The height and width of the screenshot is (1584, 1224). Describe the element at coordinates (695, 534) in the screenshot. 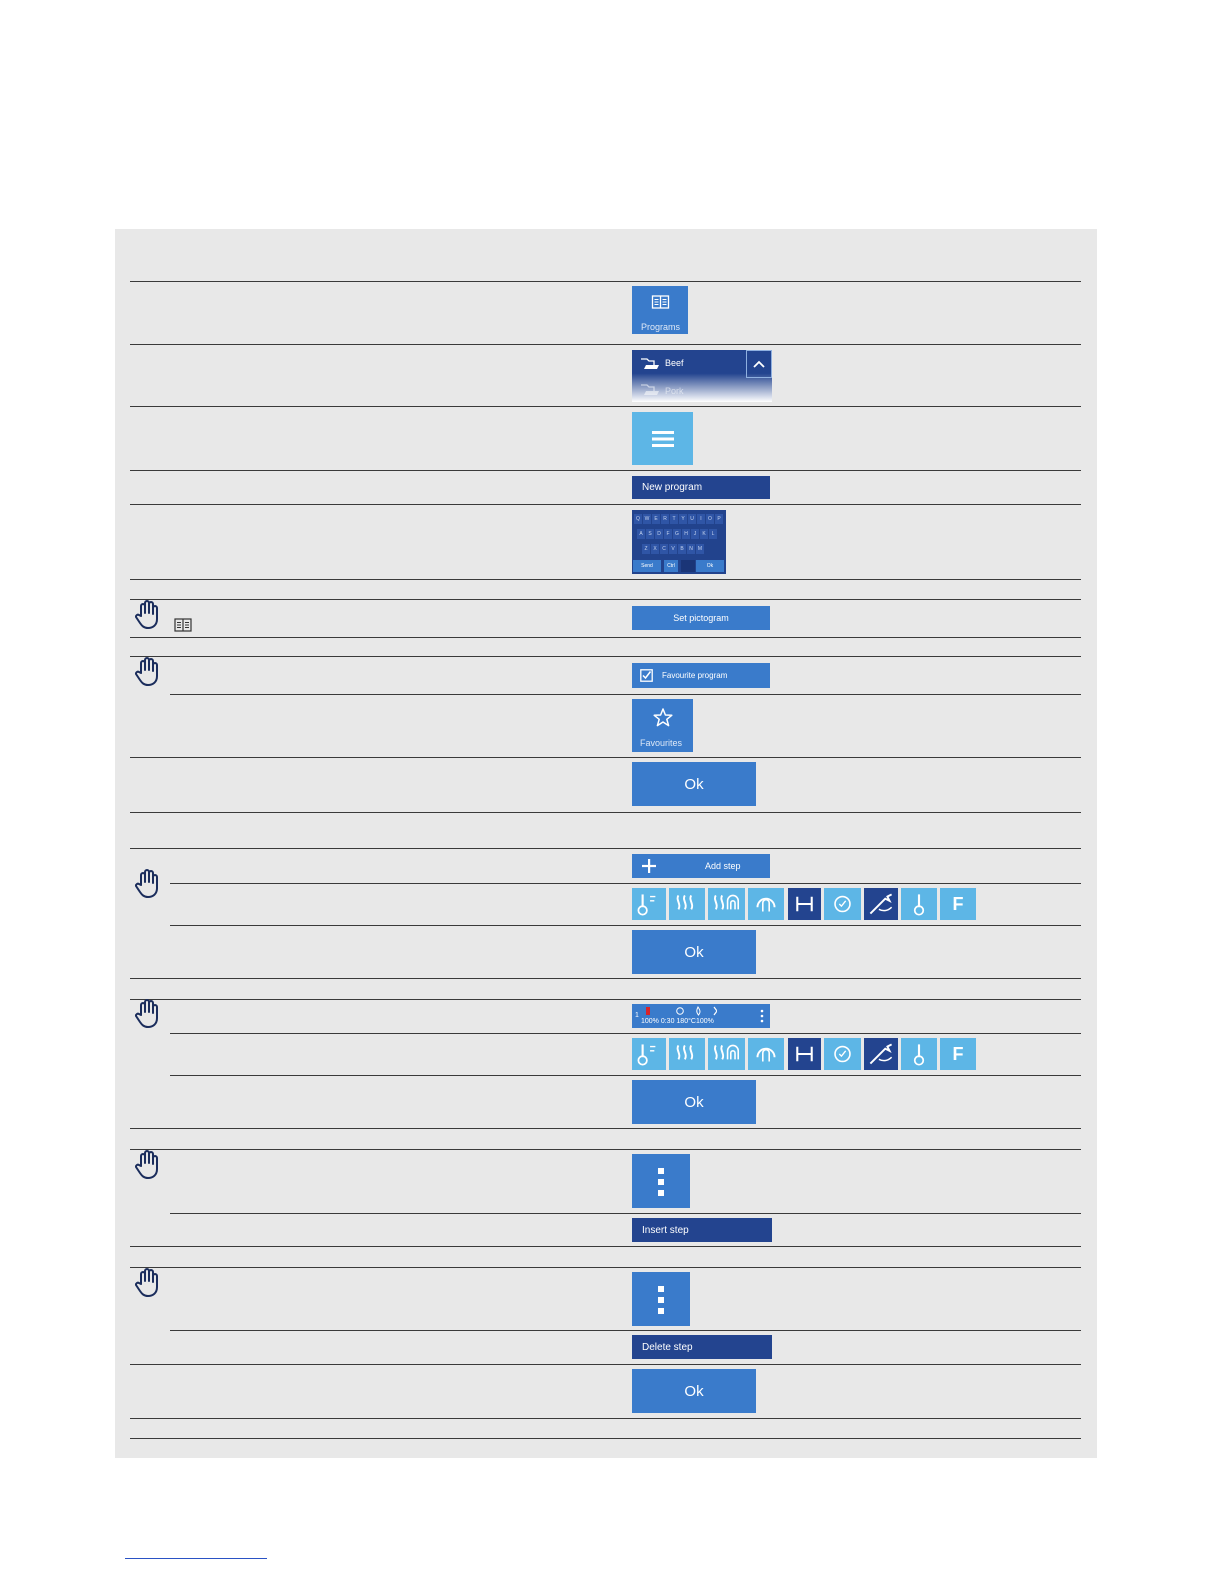

I see `keyboard-key: J` at that location.